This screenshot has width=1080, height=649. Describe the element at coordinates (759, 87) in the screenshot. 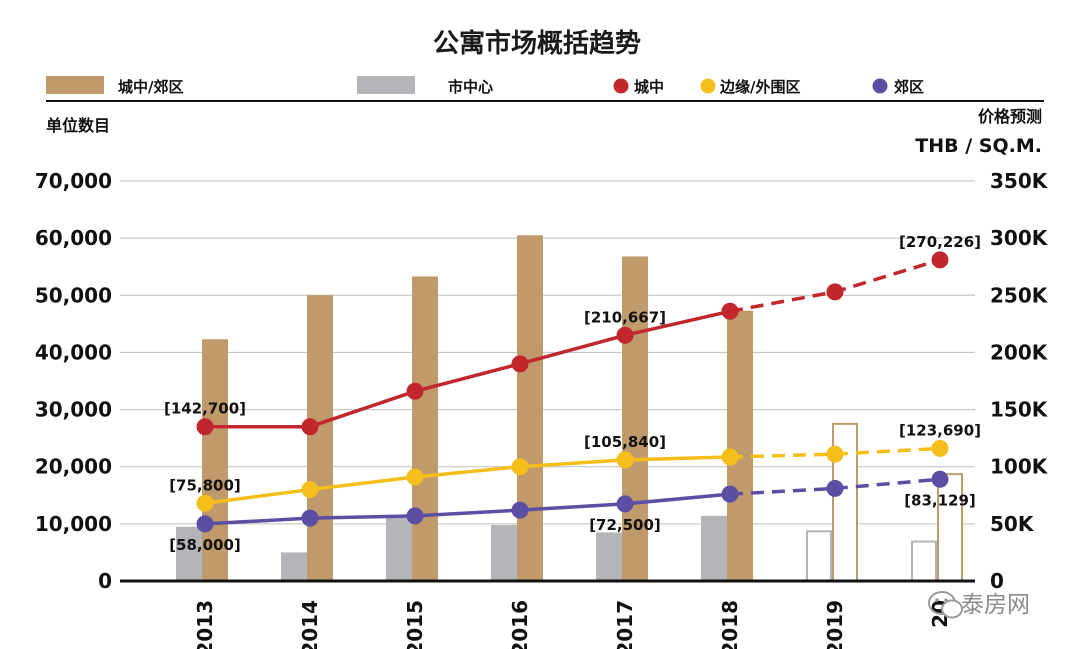

I see `legend-label: 边缘/外围区` at that location.